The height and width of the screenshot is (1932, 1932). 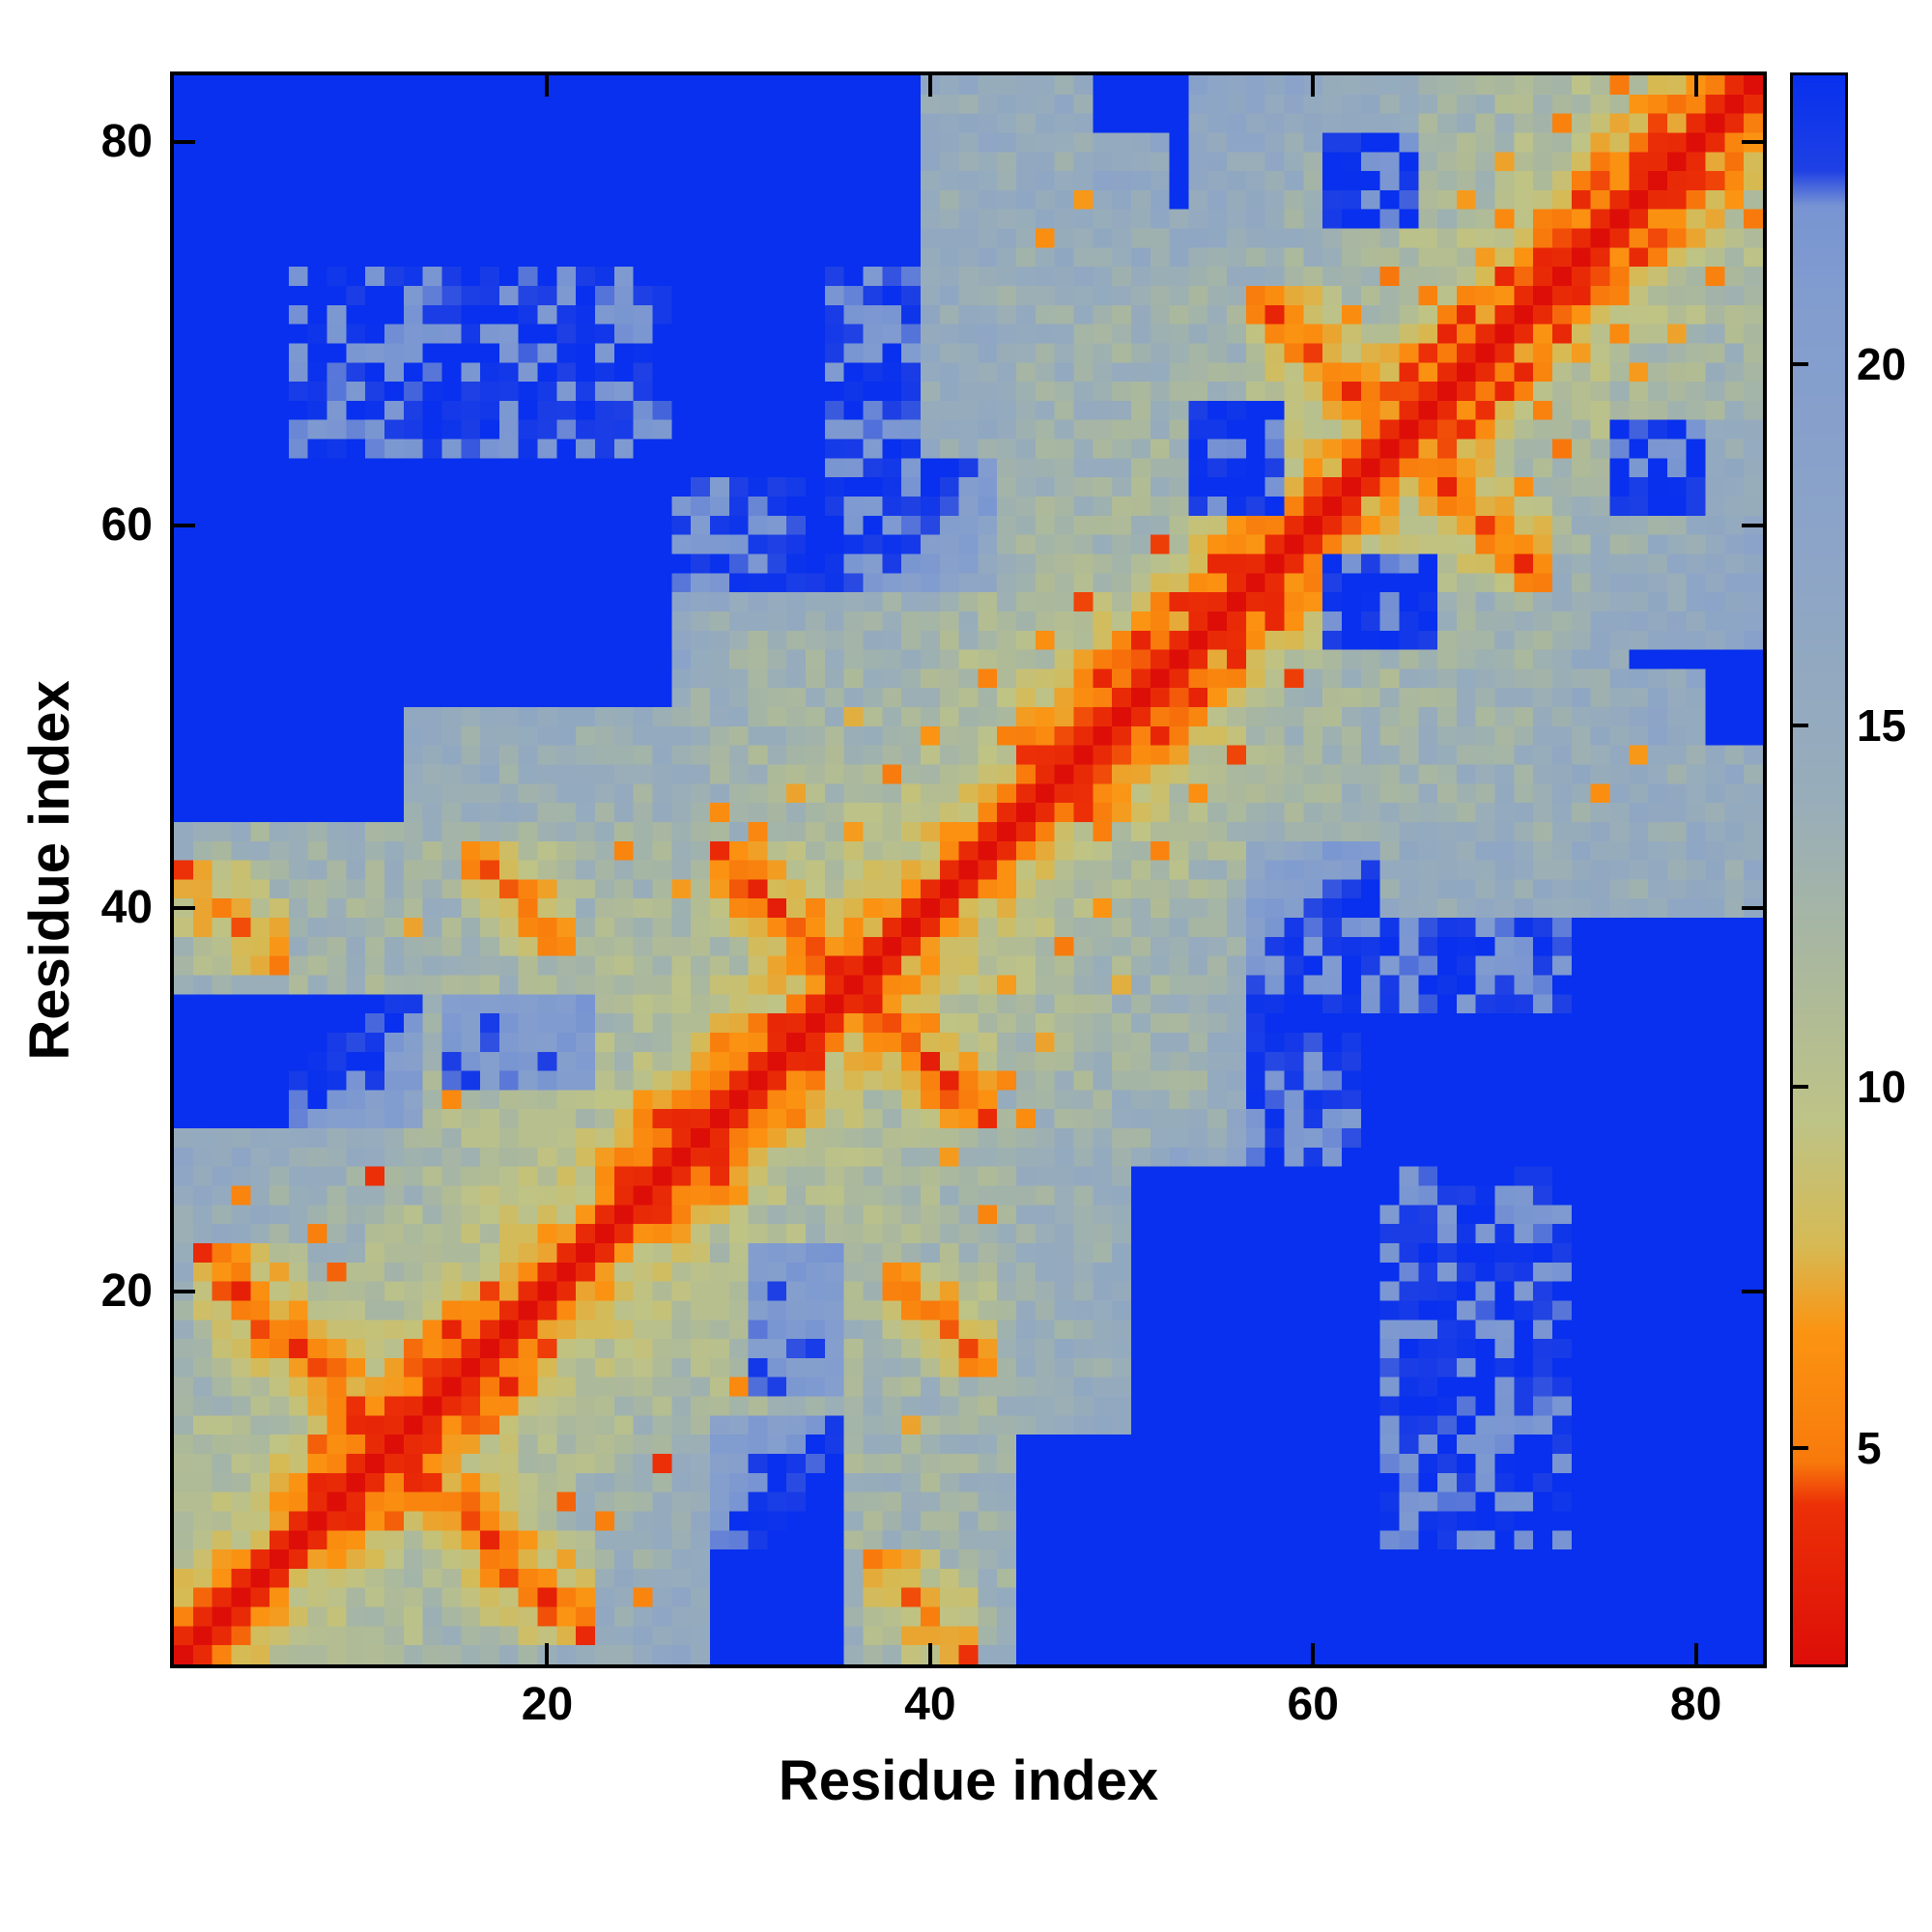 I want to click on y-tick-label: 20, so click(x=126, y=1290).